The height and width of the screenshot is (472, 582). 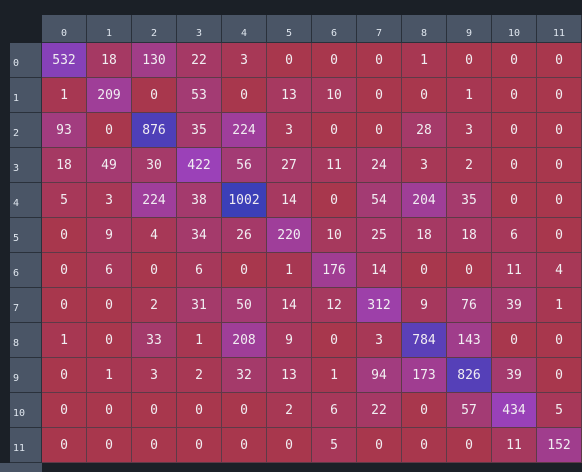 What do you see at coordinates (379, 29) in the screenshot?
I see `column-label-7: 7` at bounding box center [379, 29].